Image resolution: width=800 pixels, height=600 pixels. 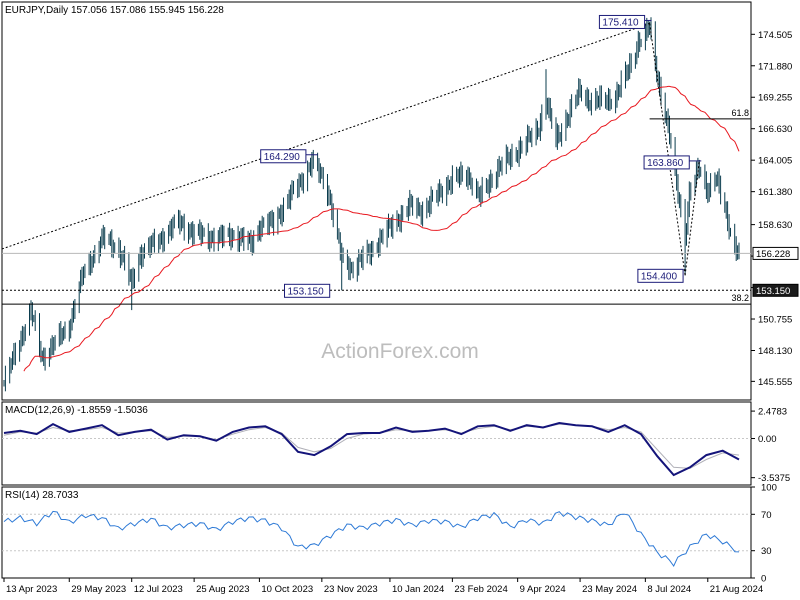 What do you see at coordinates (480, 589) in the screenshot?
I see `x-tick-label: 23 Feb 2024` at bounding box center [480, 589].